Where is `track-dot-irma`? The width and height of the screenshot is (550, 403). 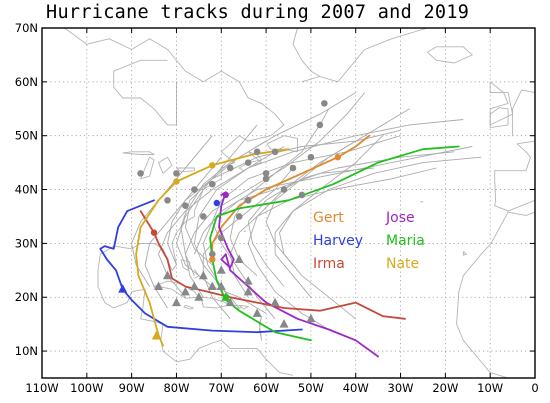 track-dot-irma is located at coordinates (154, 232).